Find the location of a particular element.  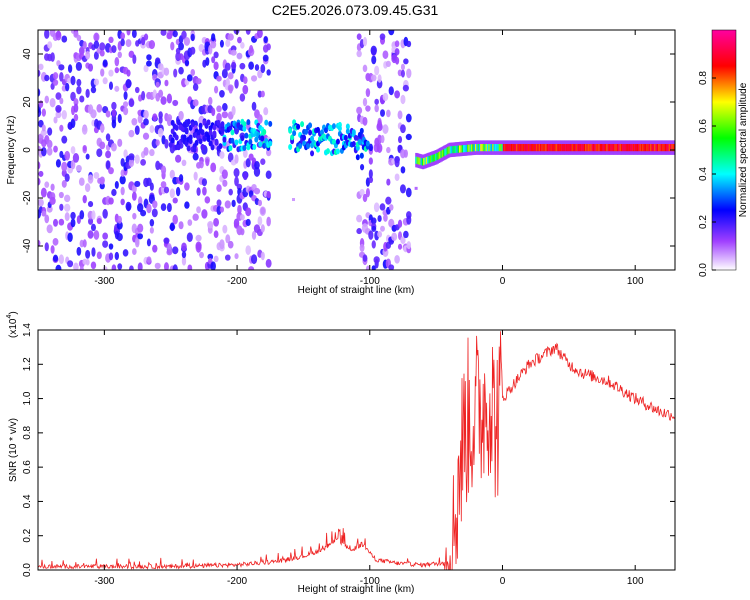

colorbar-tick-label: 0.6 is located at coordinates (703, 126).